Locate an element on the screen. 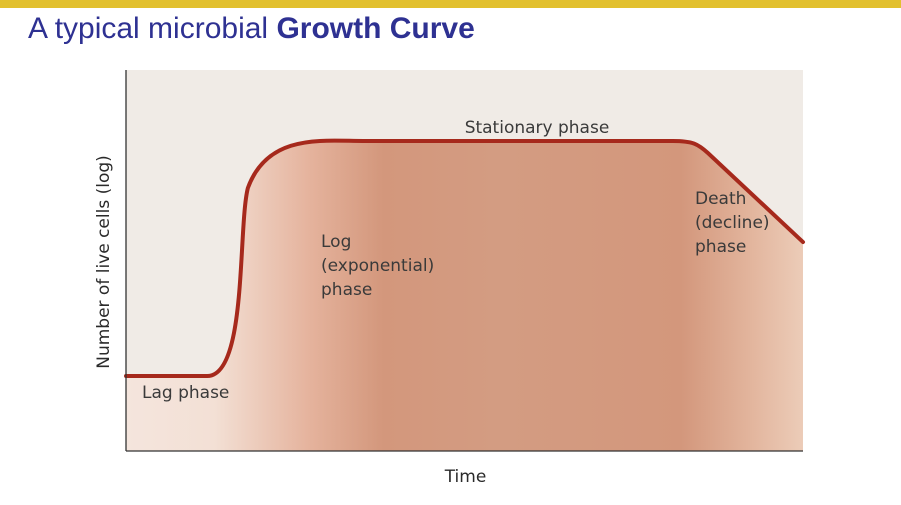 This screenshot has width=901, height=505. top-accent-bar is located at coordinates (450, 4).